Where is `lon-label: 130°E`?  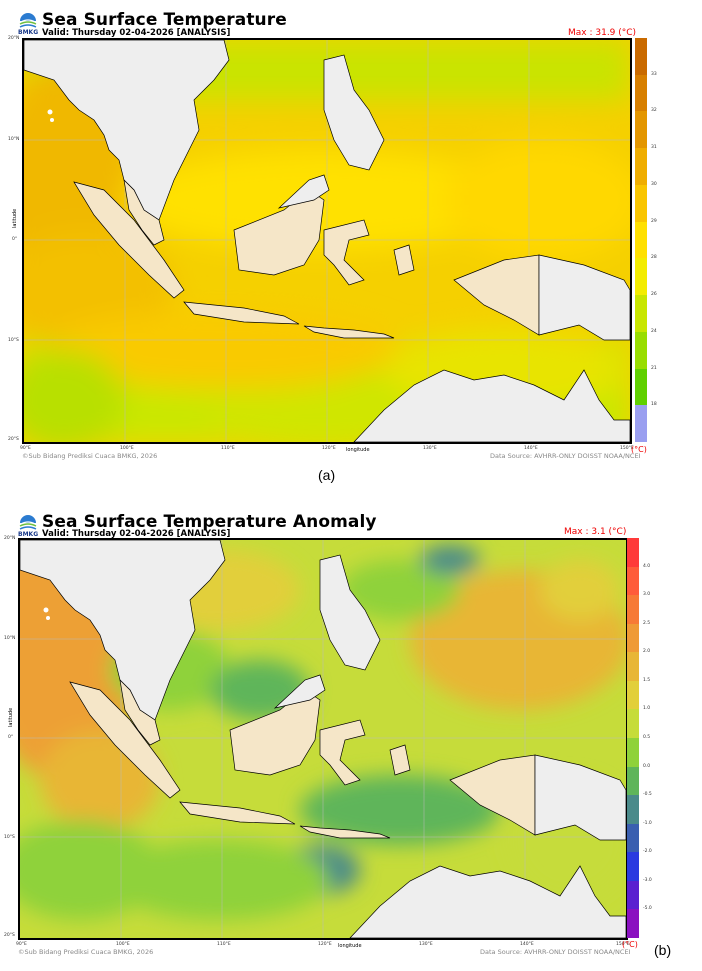 lon-label: 130°E is located at coordinates (426, 944).